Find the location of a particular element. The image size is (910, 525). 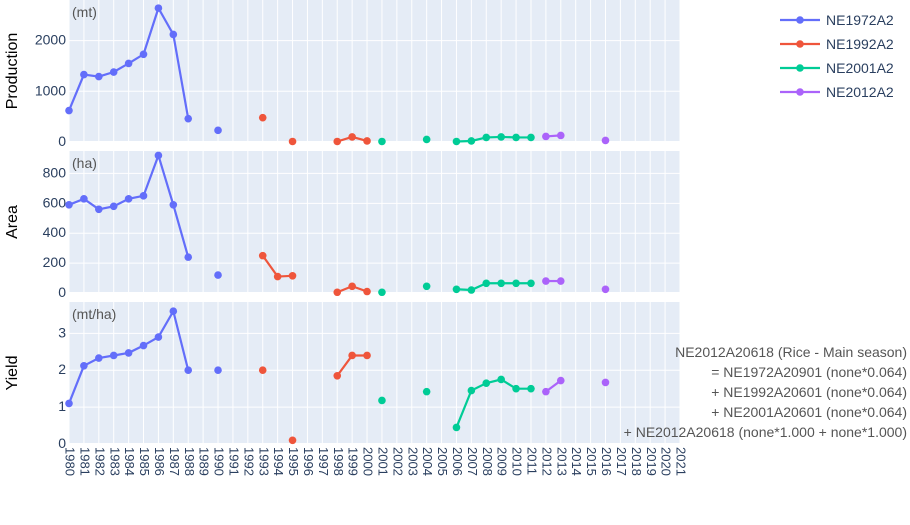

x-tick-label: 2016 is located at coordinates (606, 461).